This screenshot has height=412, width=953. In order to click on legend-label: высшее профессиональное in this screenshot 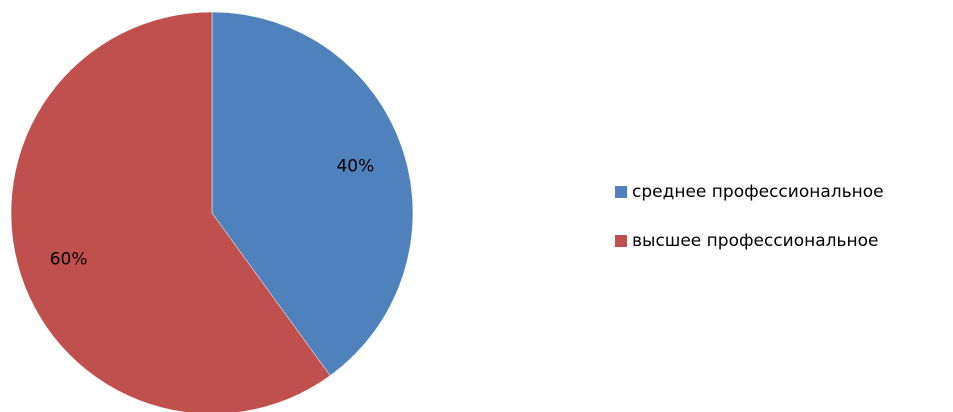, I will do `click(755, 241)`.